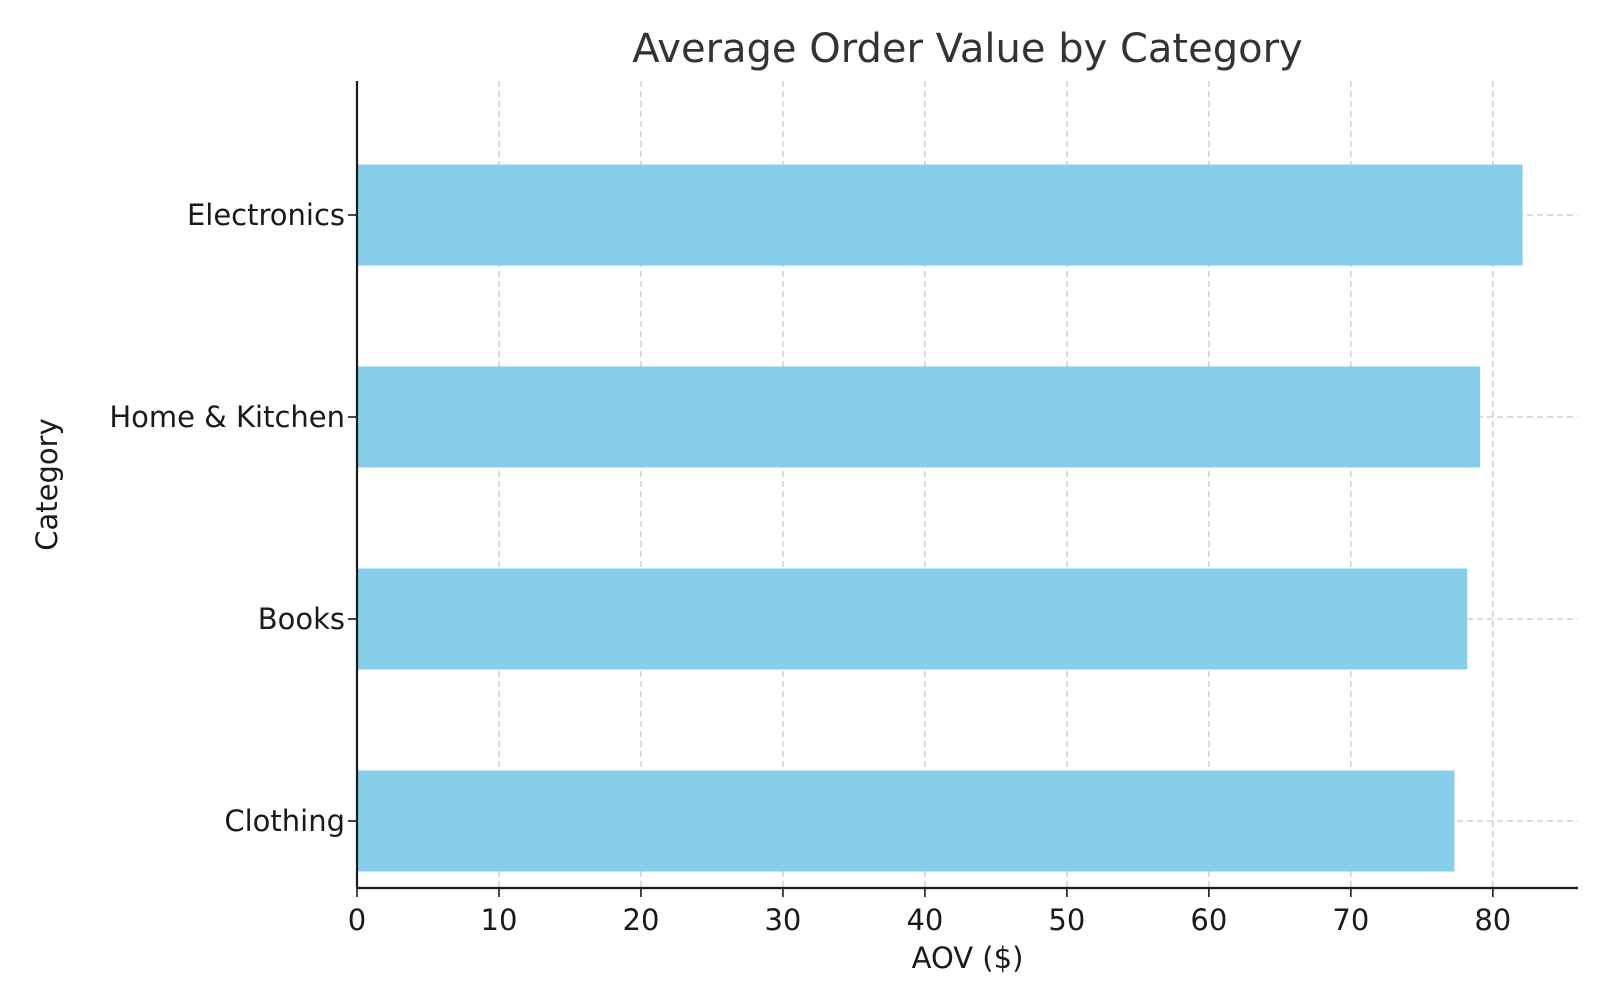  Describe the element at coordinates (1208, 920) in the screenshot. I see `x-tick-label: 60` at that location.